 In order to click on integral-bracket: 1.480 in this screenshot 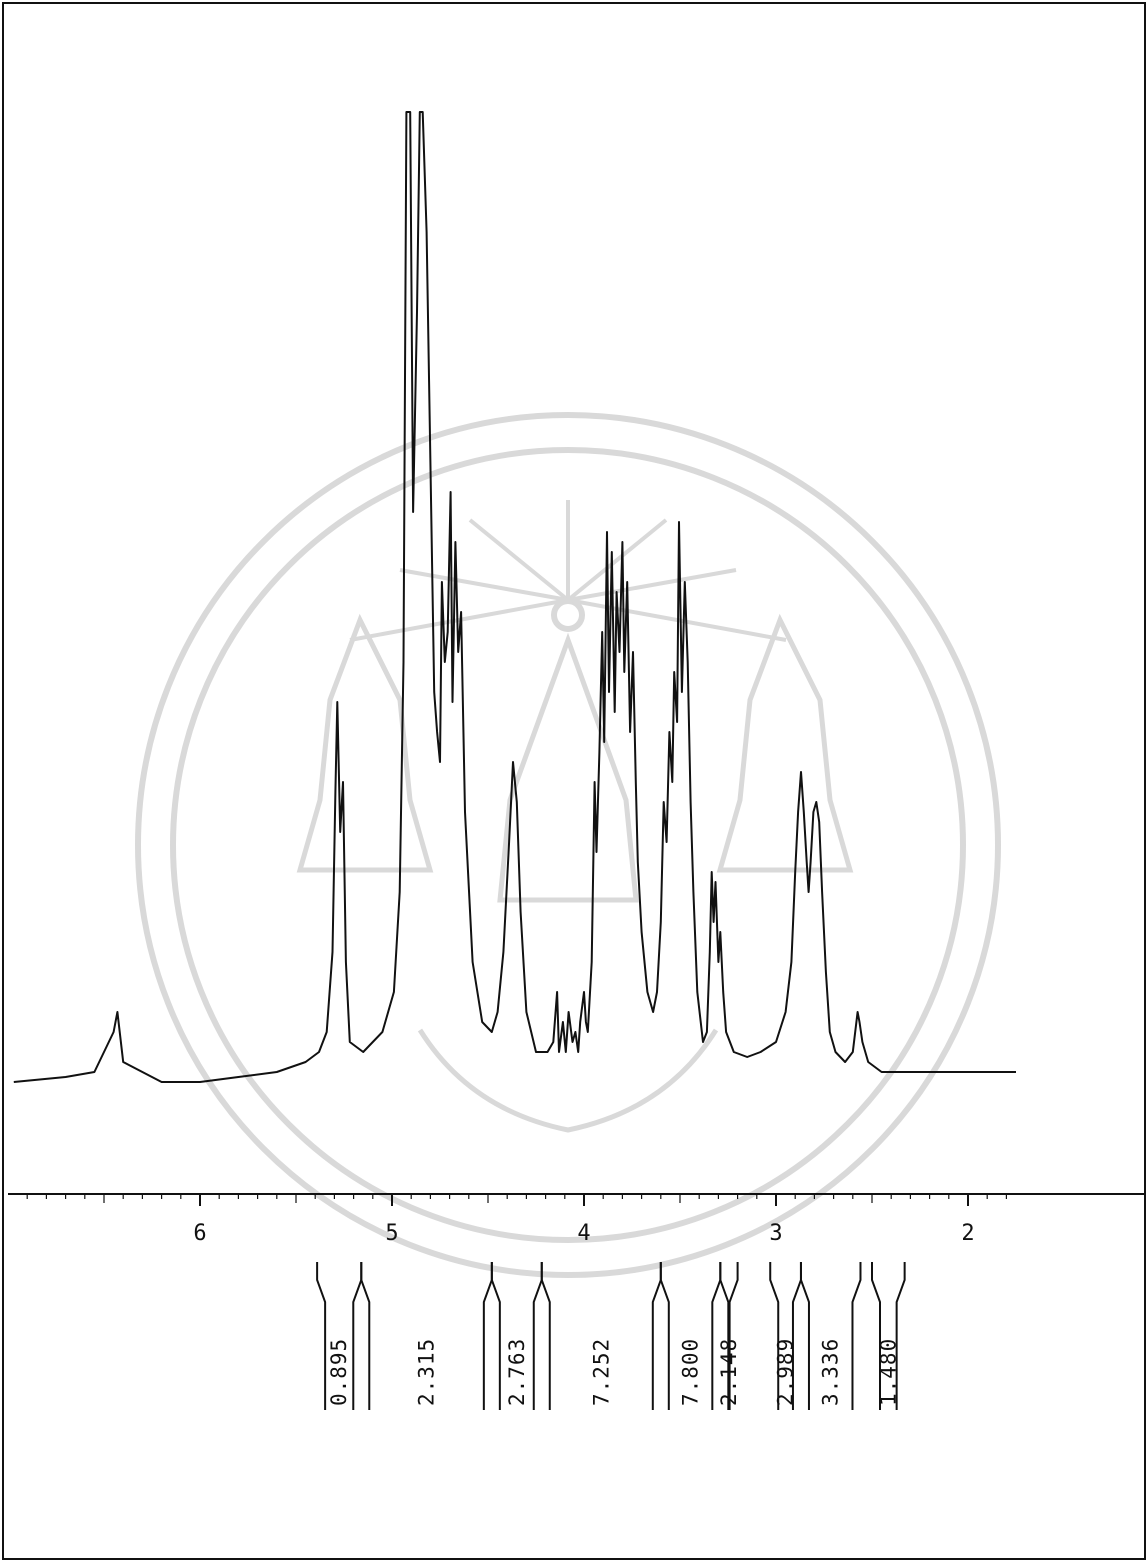, I will do `click(888, 1336)`.